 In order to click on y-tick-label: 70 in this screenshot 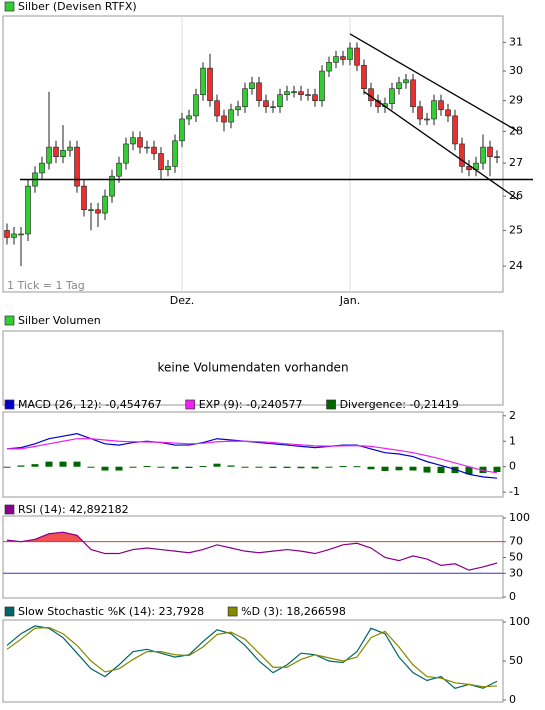, I will do `click(516, 541)`.